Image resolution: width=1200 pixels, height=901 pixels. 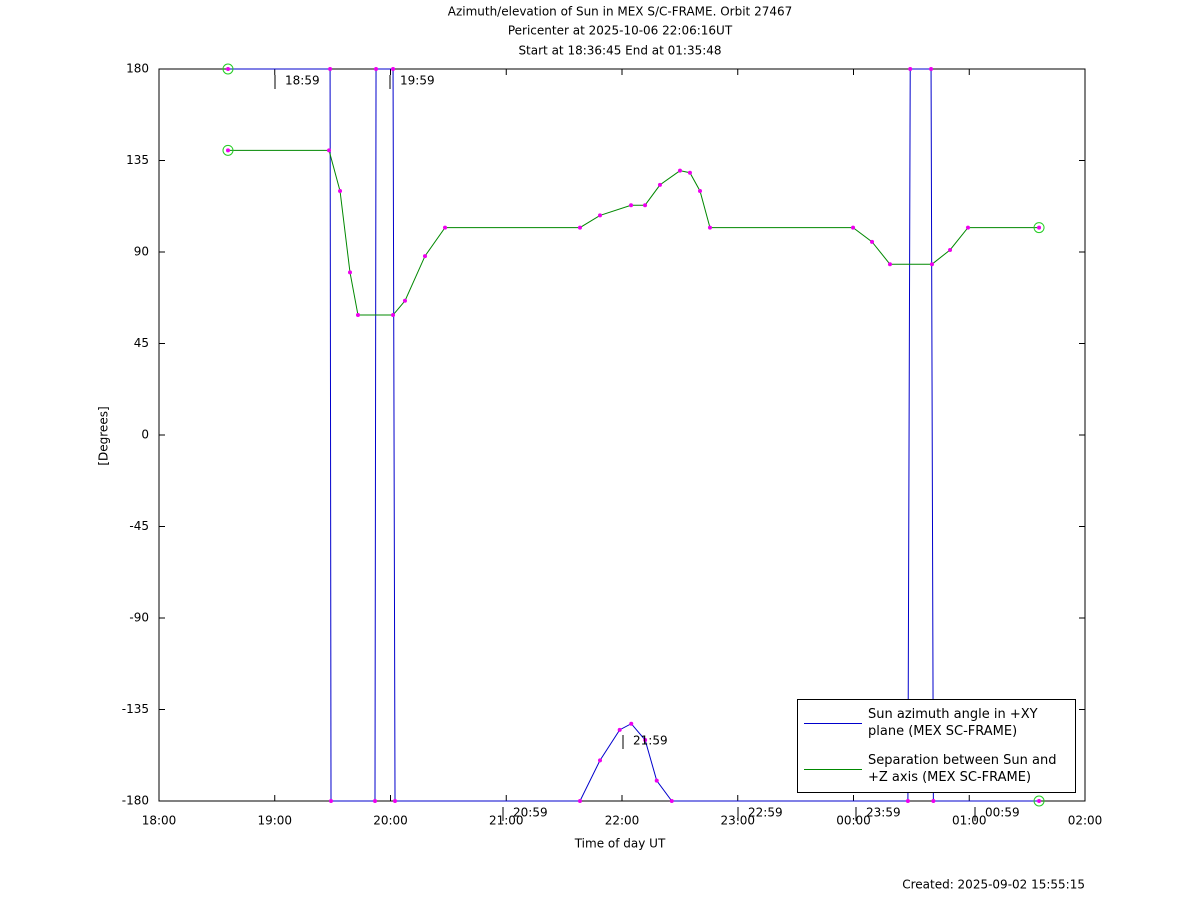 What do you see at coordinates (530, 813) in the screenshot?
I see `annotation: 20:59` at bounding box center [530, 813].